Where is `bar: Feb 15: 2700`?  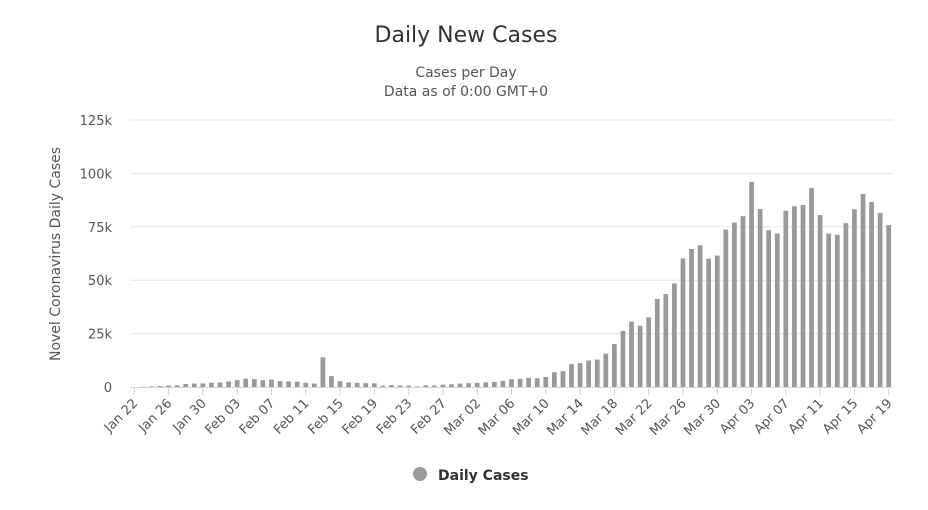 bar: Feb 15: 2700 is located at coordinates (340, 384).